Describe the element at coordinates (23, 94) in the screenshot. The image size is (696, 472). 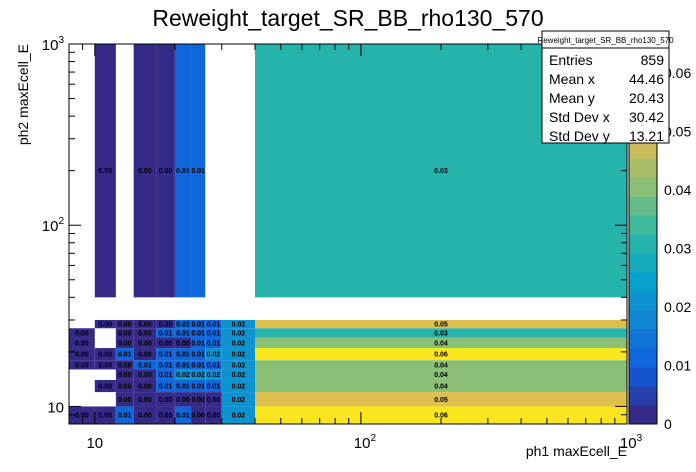
I see `y-axis-title: ph2 maxEcell_E` at that location.